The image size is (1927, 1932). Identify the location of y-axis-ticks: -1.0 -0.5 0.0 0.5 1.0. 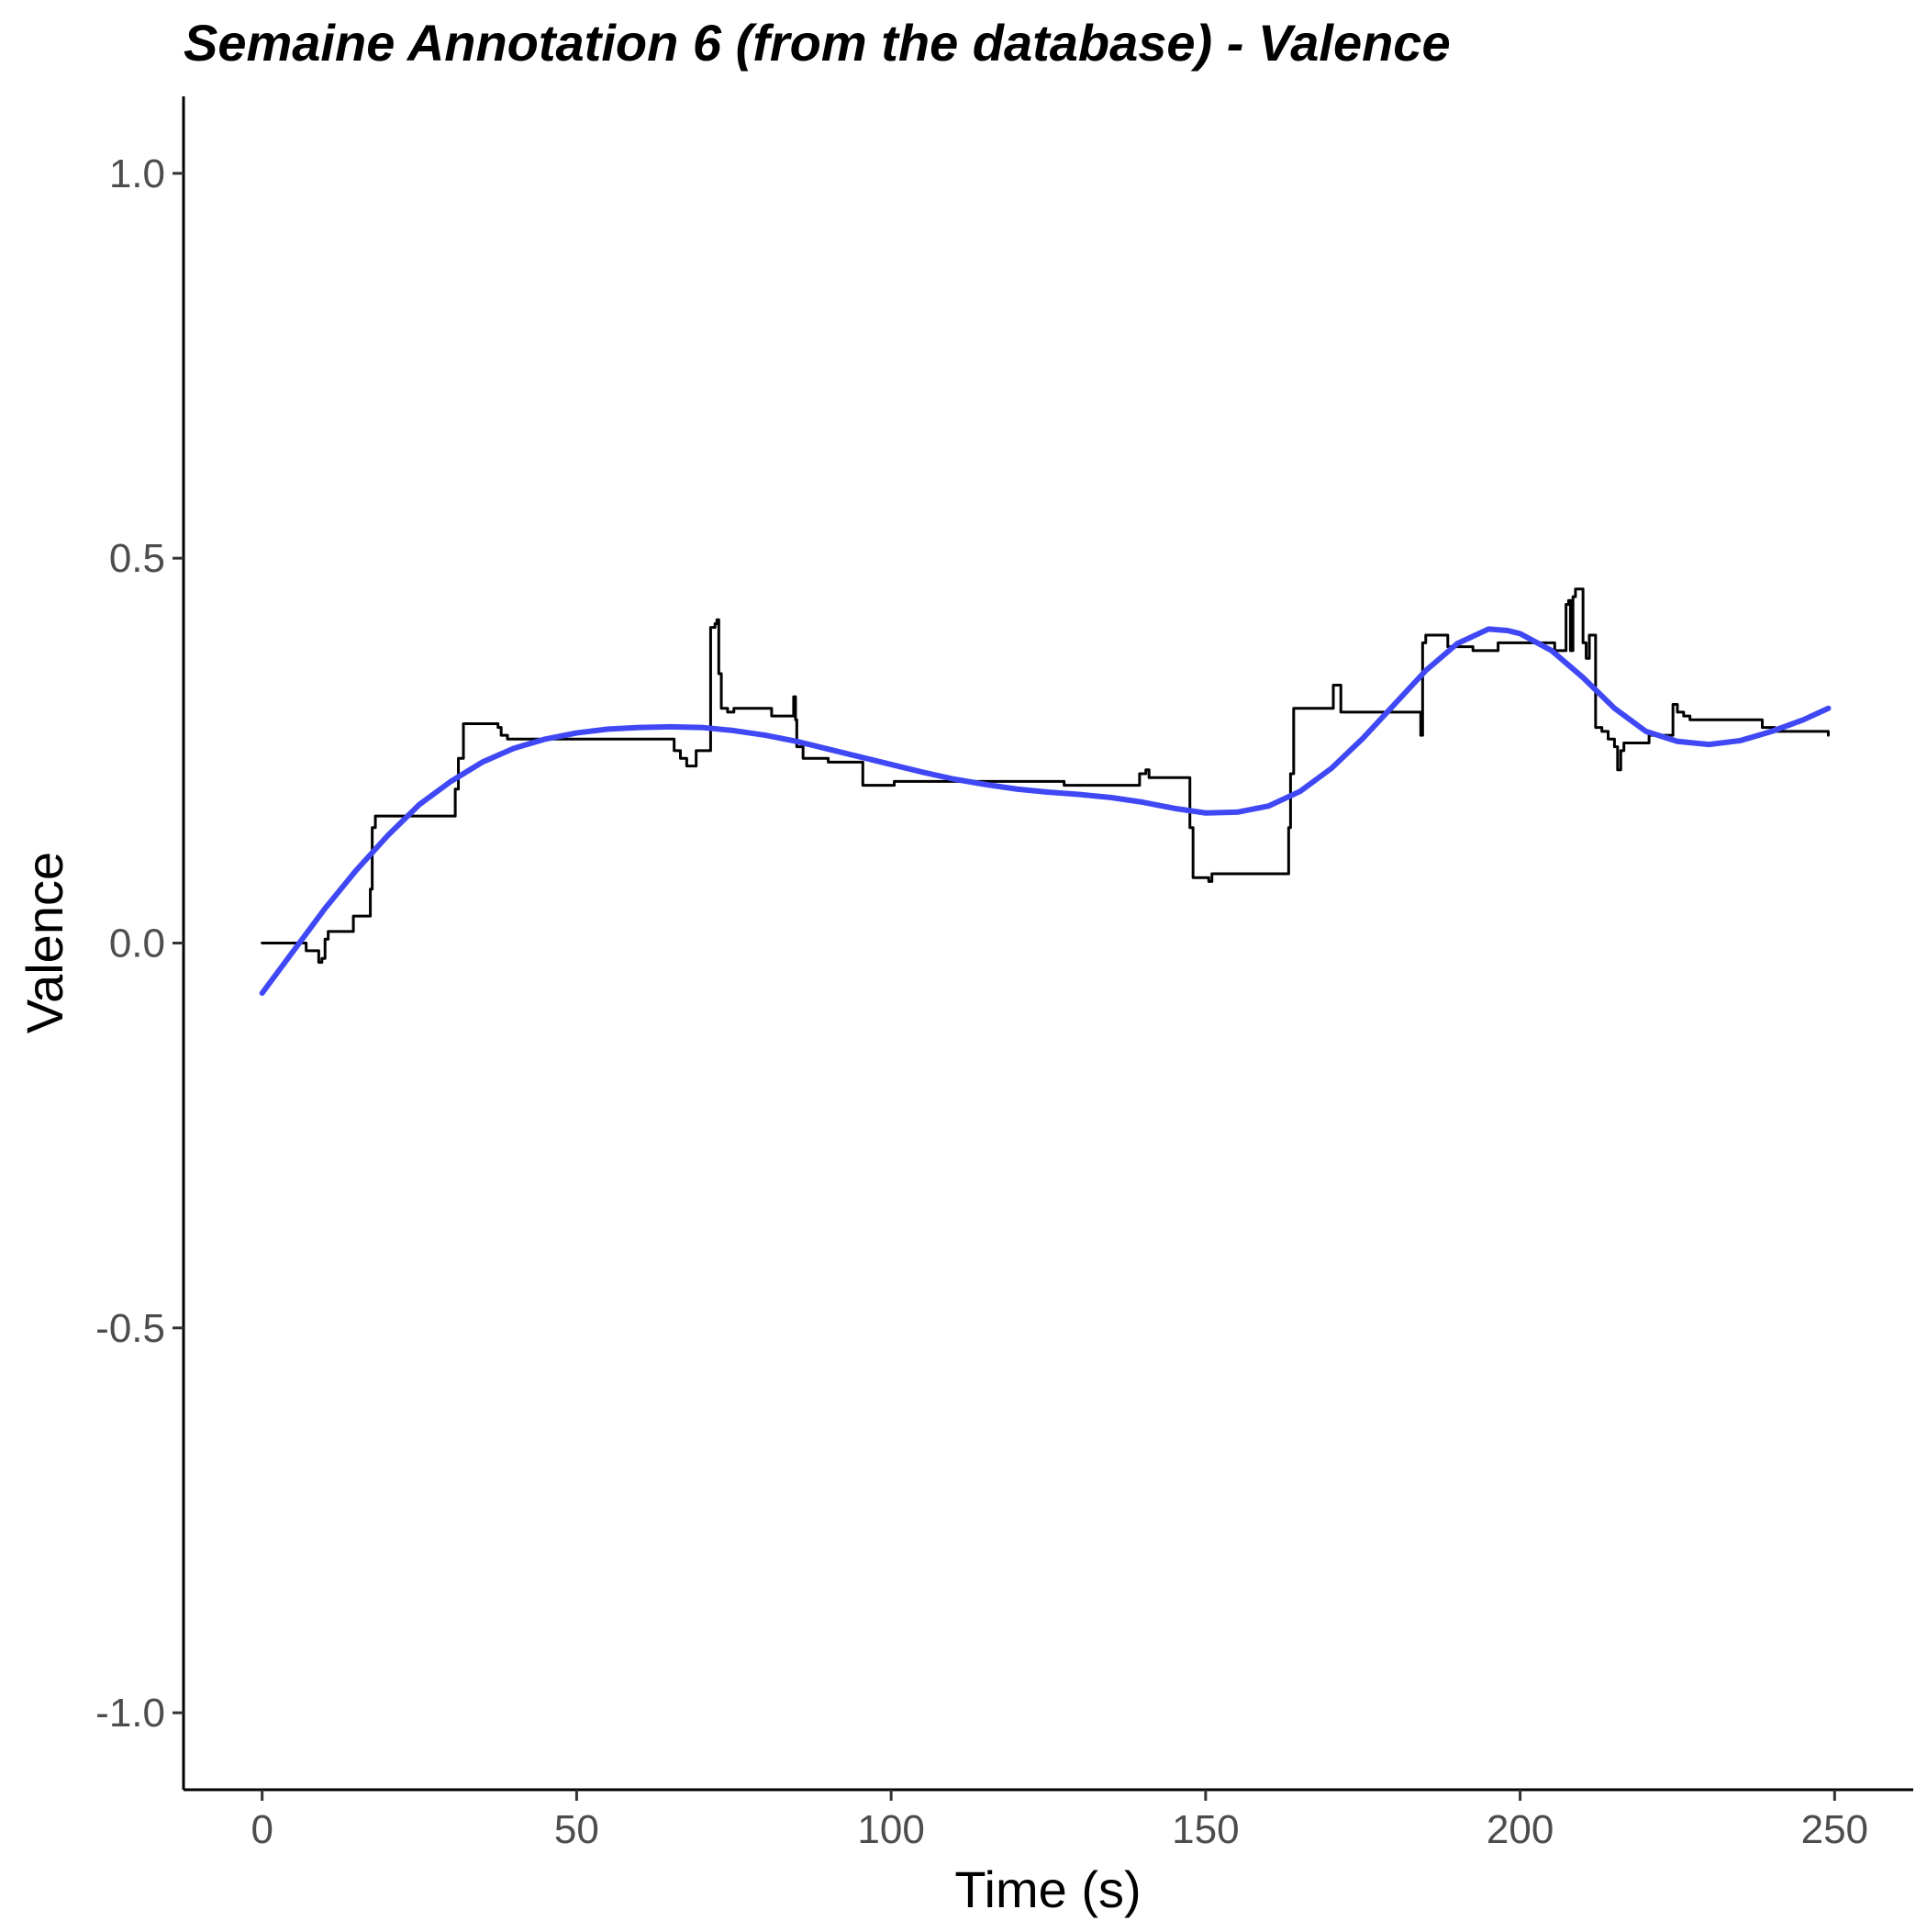
(139, 944).